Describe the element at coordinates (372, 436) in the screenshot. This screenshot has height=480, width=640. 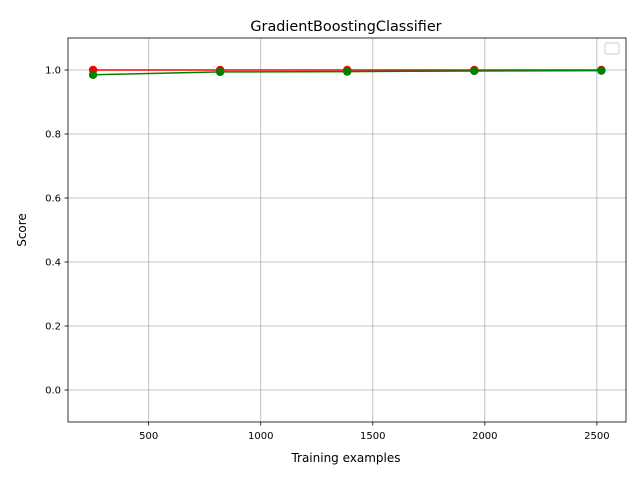
I see `x-tick-label: 1500` at that location.